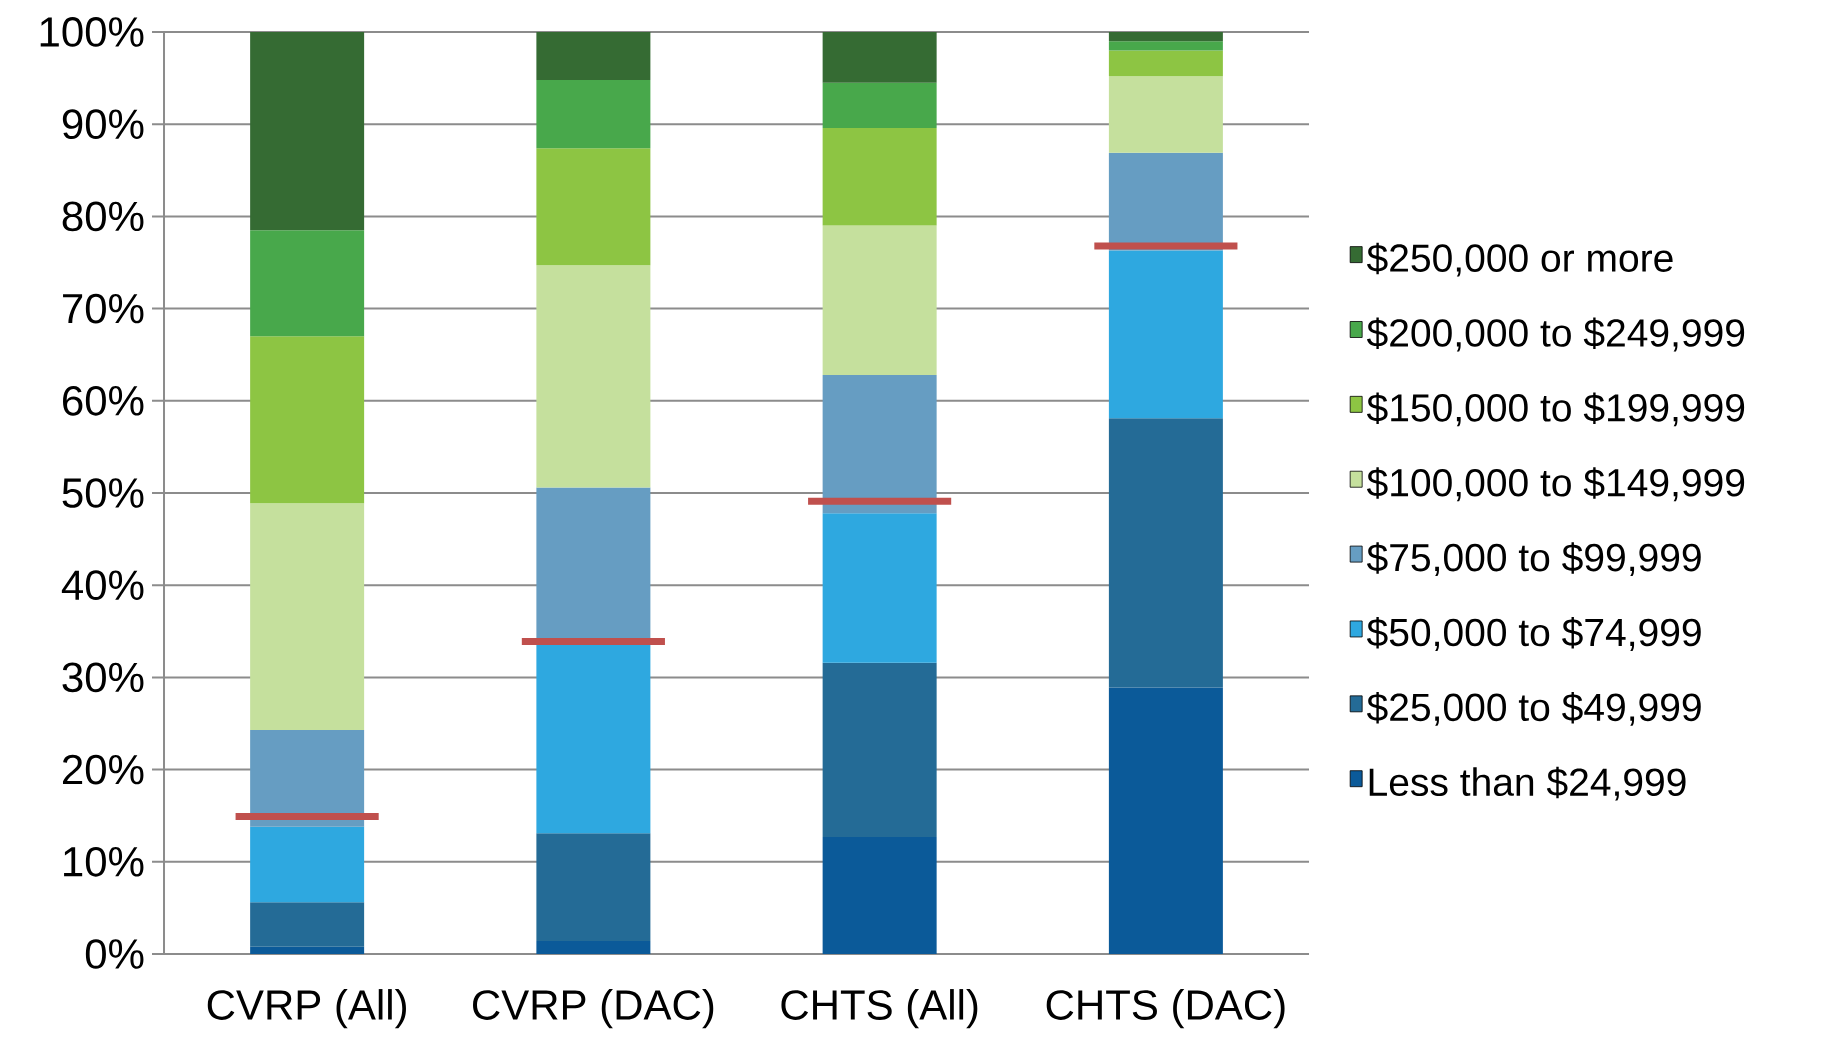 This screenshot has height=1040, width=1829. I want to click on y-tick-label: 70%, so click(103, 308).